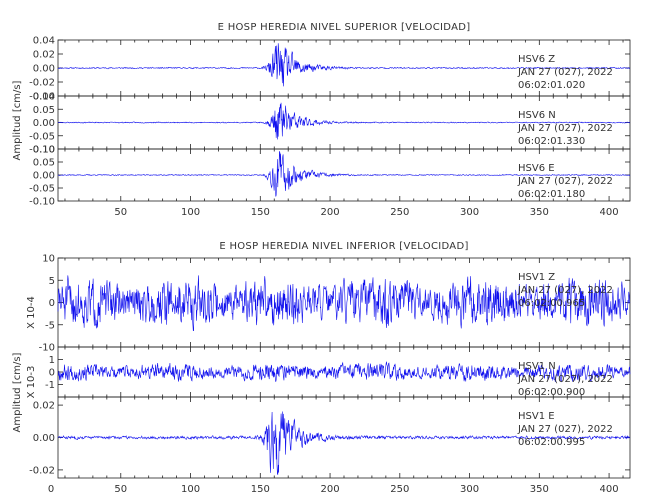  I want to click on channel-label: HSV6 Z, so click(536, 59).